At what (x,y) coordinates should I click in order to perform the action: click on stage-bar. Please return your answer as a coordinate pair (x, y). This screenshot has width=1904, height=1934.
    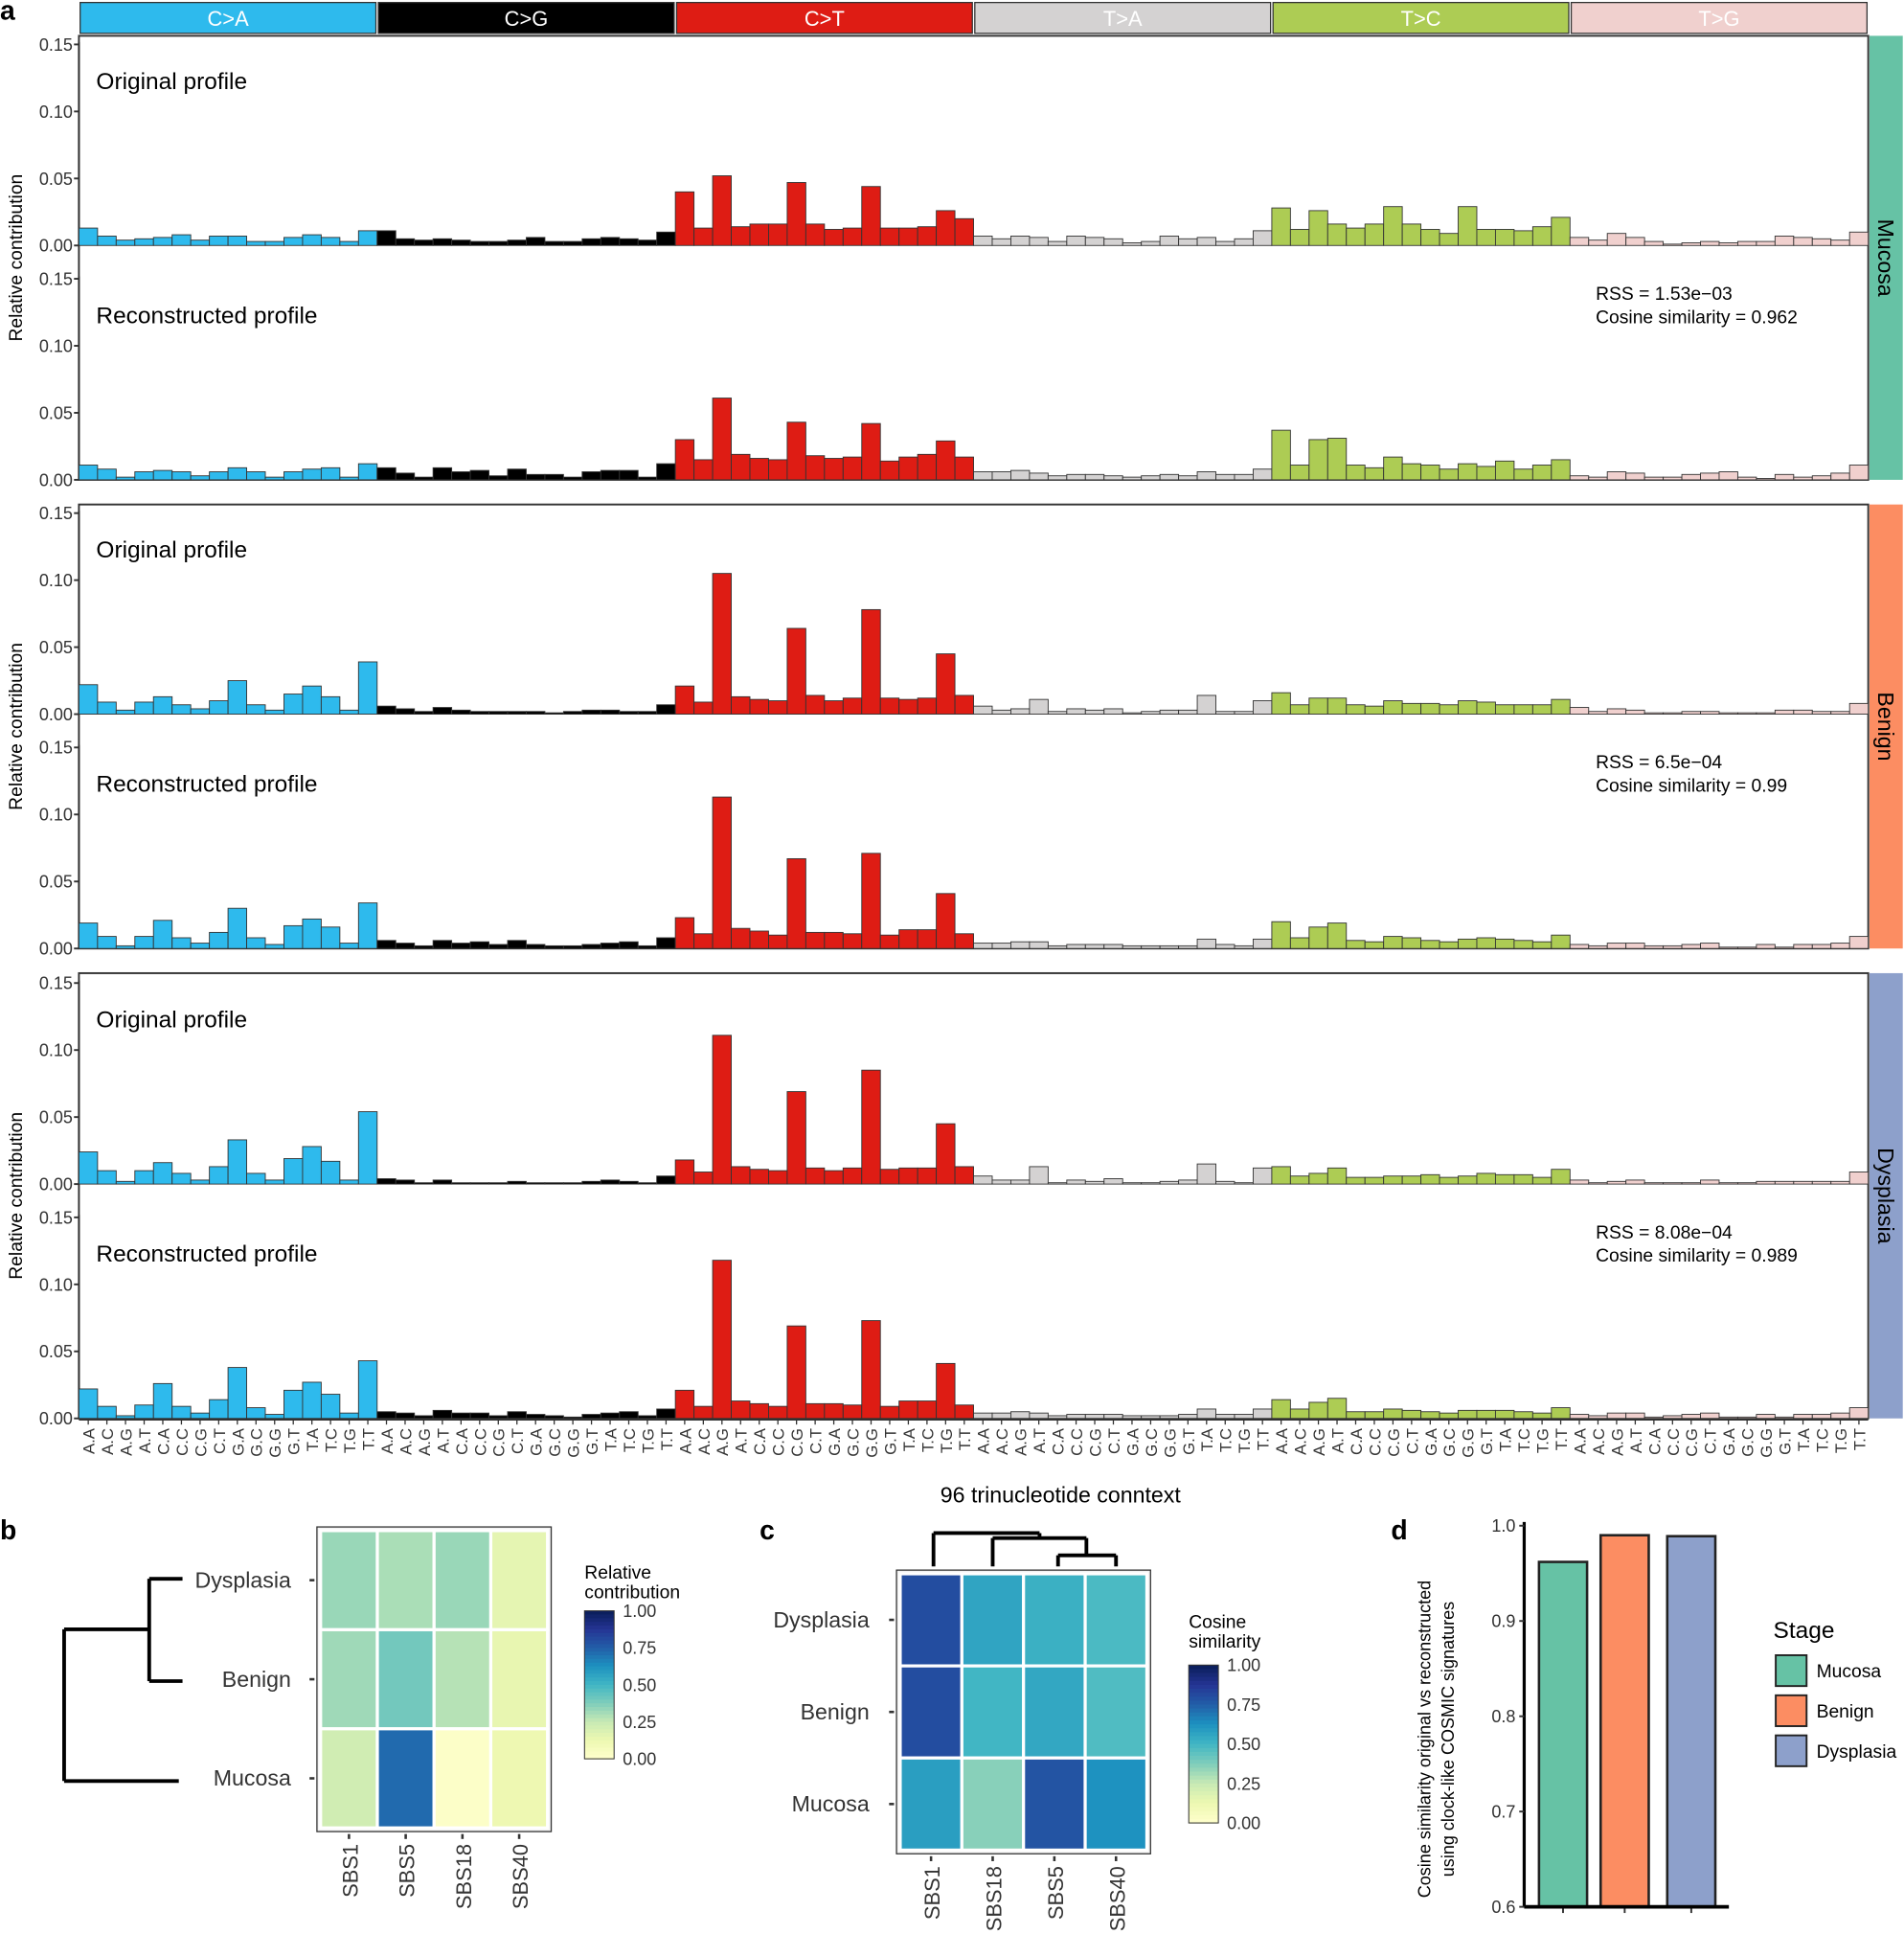
    Looking at the image, I should click on (1624, 1721).